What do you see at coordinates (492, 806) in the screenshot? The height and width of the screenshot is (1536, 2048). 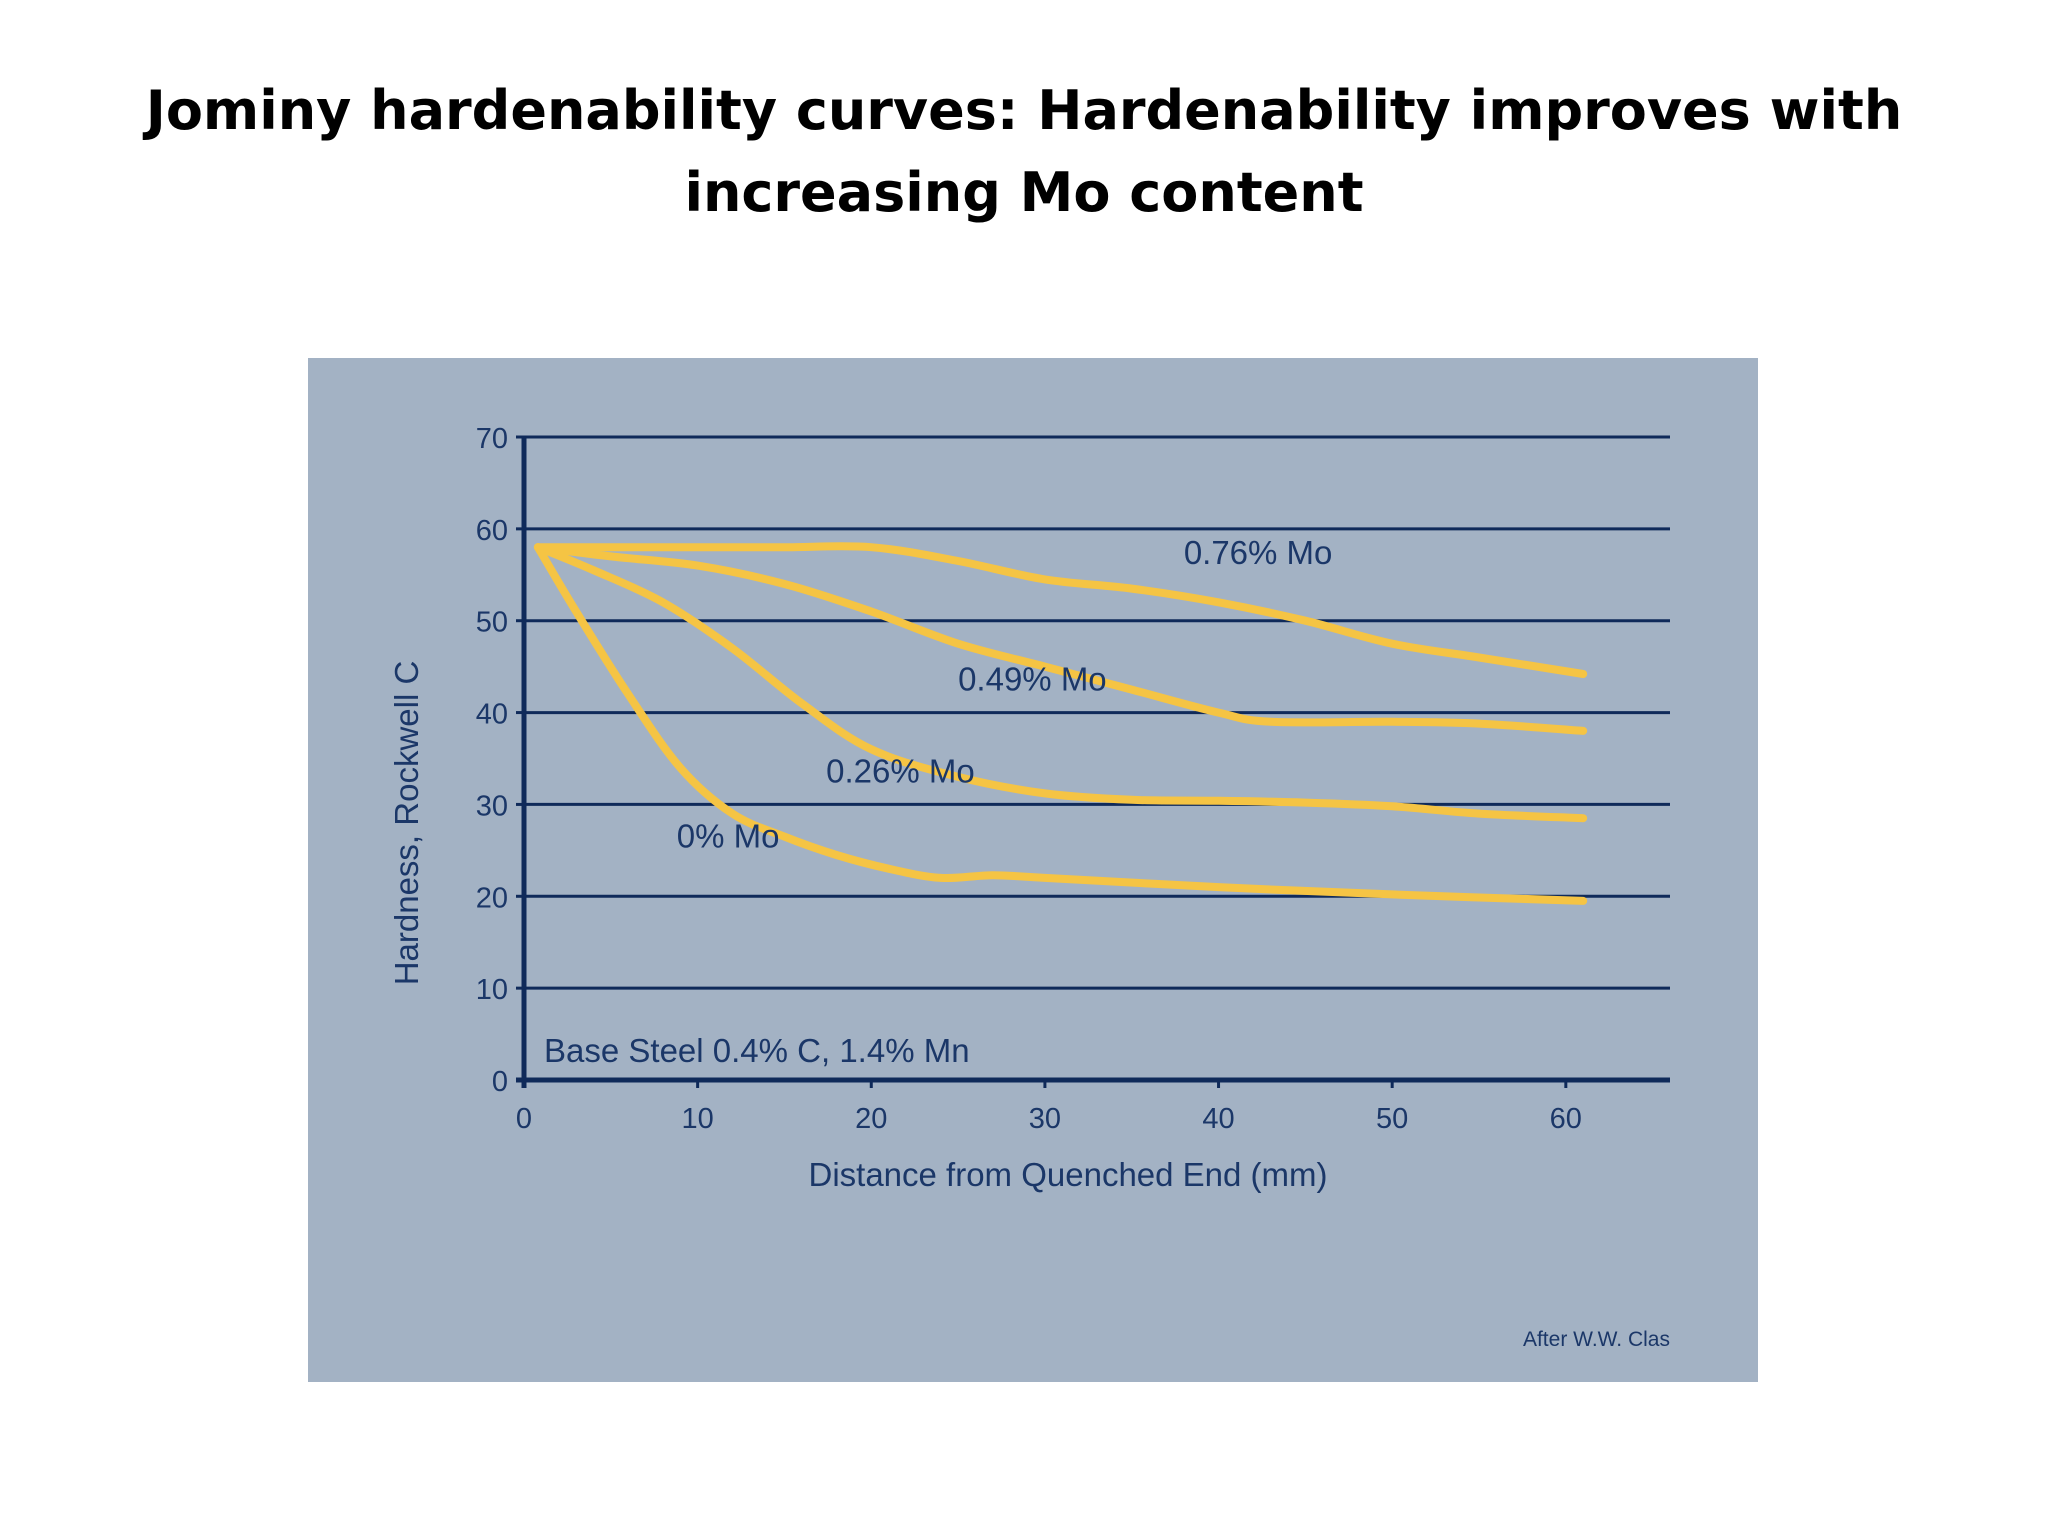 I see `y-tick-label: 30` at bounding box center [492, 806].